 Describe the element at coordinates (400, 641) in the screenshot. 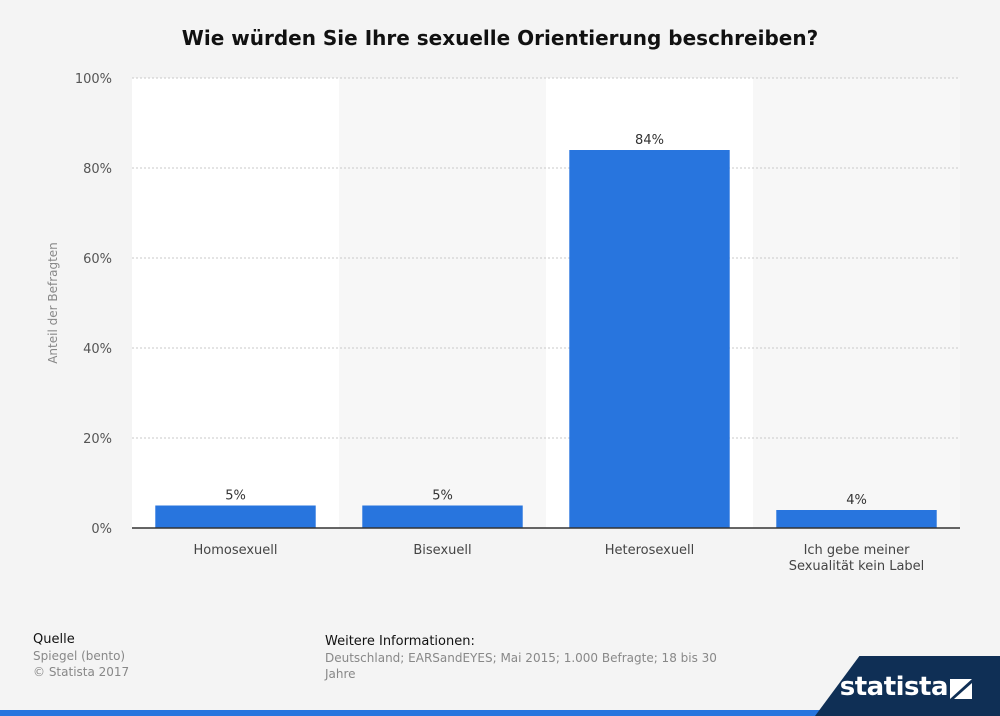

I see `info-heading: Weitere Informationen:` at that location.